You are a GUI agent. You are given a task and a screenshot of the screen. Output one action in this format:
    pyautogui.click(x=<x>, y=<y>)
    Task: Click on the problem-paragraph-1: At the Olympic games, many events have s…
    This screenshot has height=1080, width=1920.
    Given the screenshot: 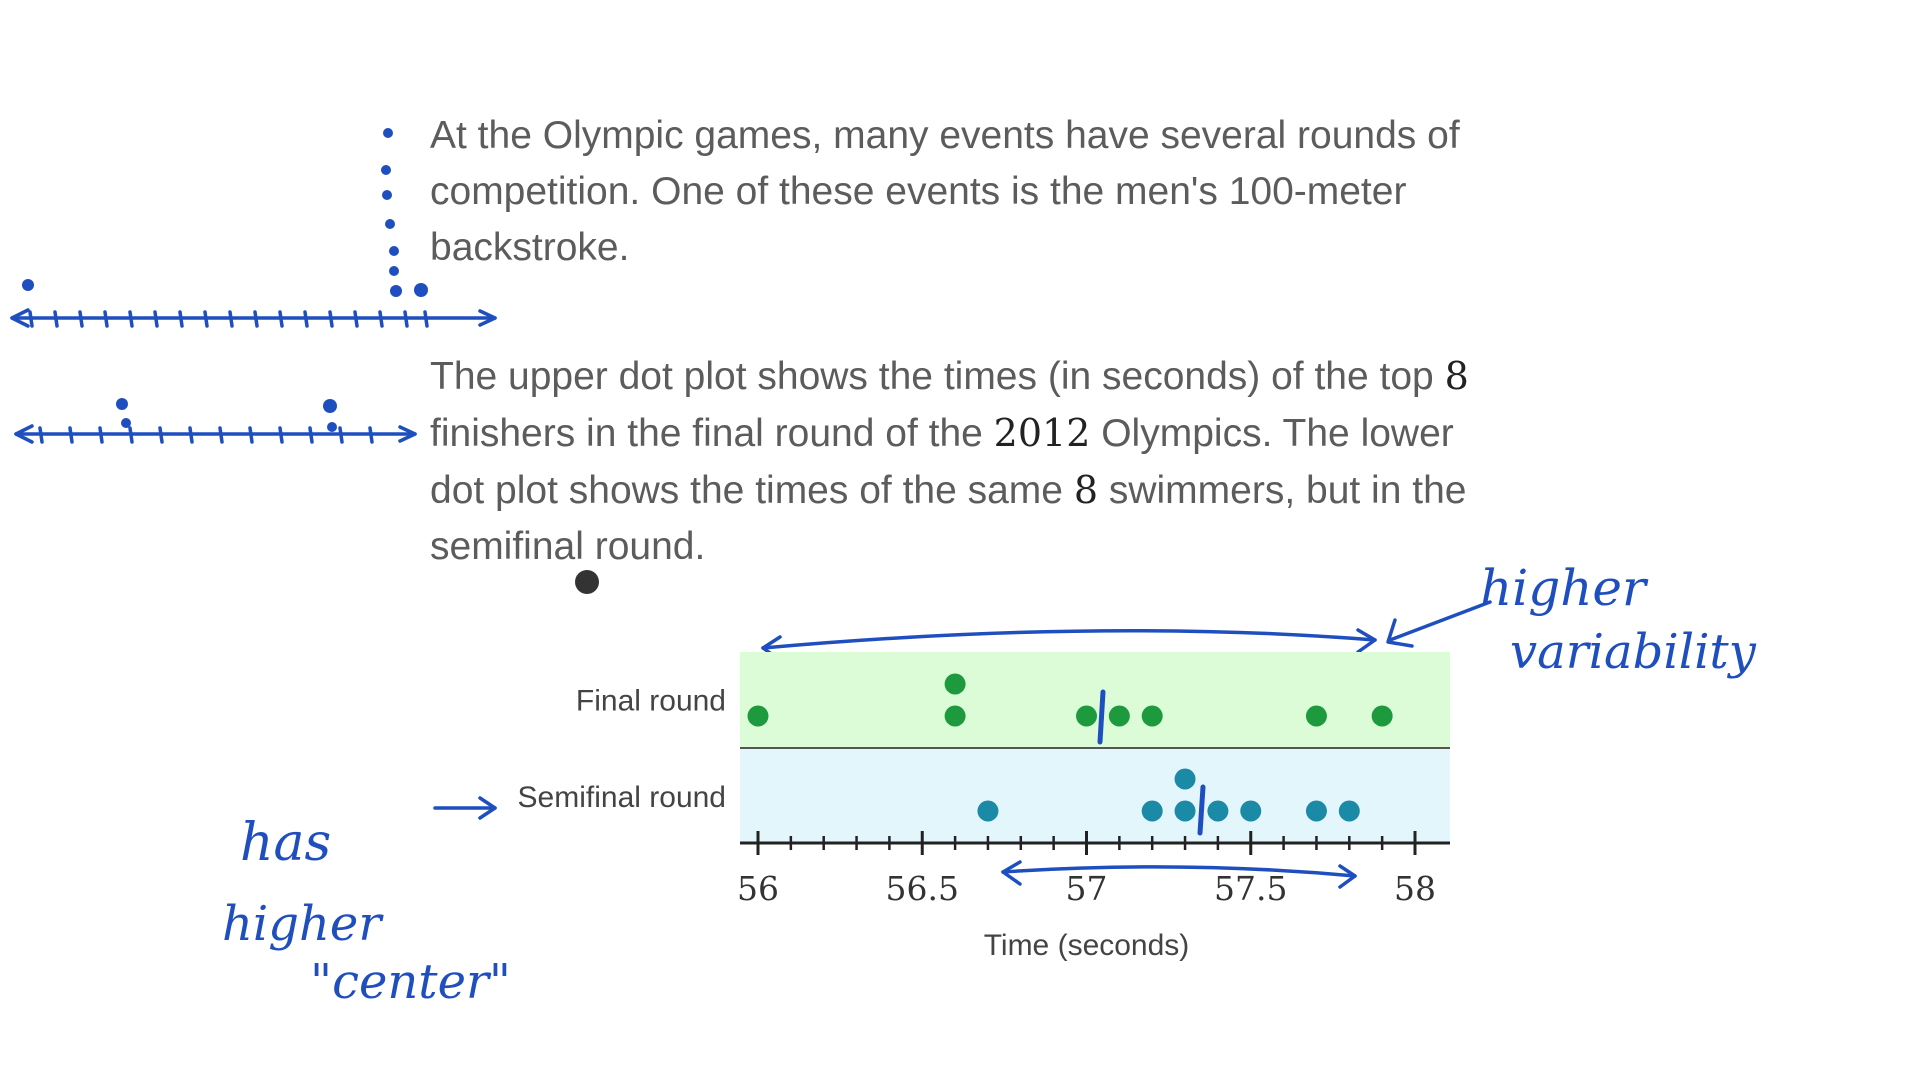 What is the action you would take?
    pyautogui.click(x=945, y=191)
    